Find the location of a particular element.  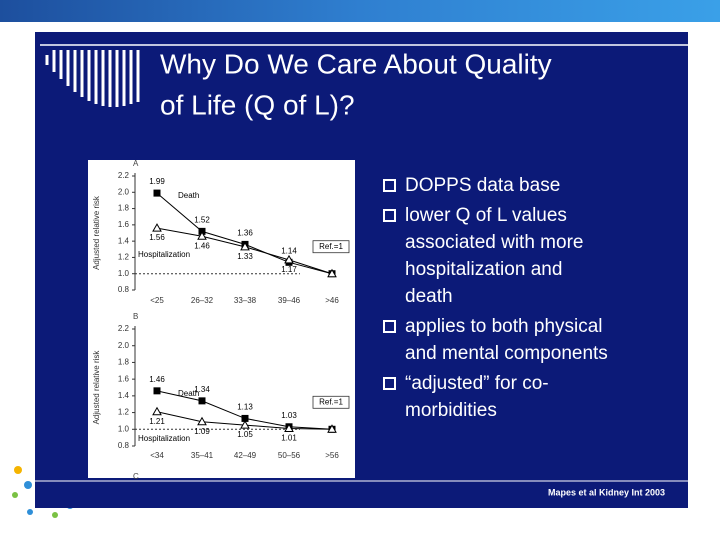

data-label: 1.33 is located at coordinates (245, 256).